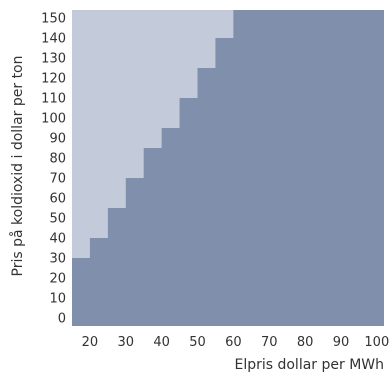 The image size is (391, 375). I want to click on x-tick-labels: 20 30 40 50 60 70 80 90 100, so click(236, 342).